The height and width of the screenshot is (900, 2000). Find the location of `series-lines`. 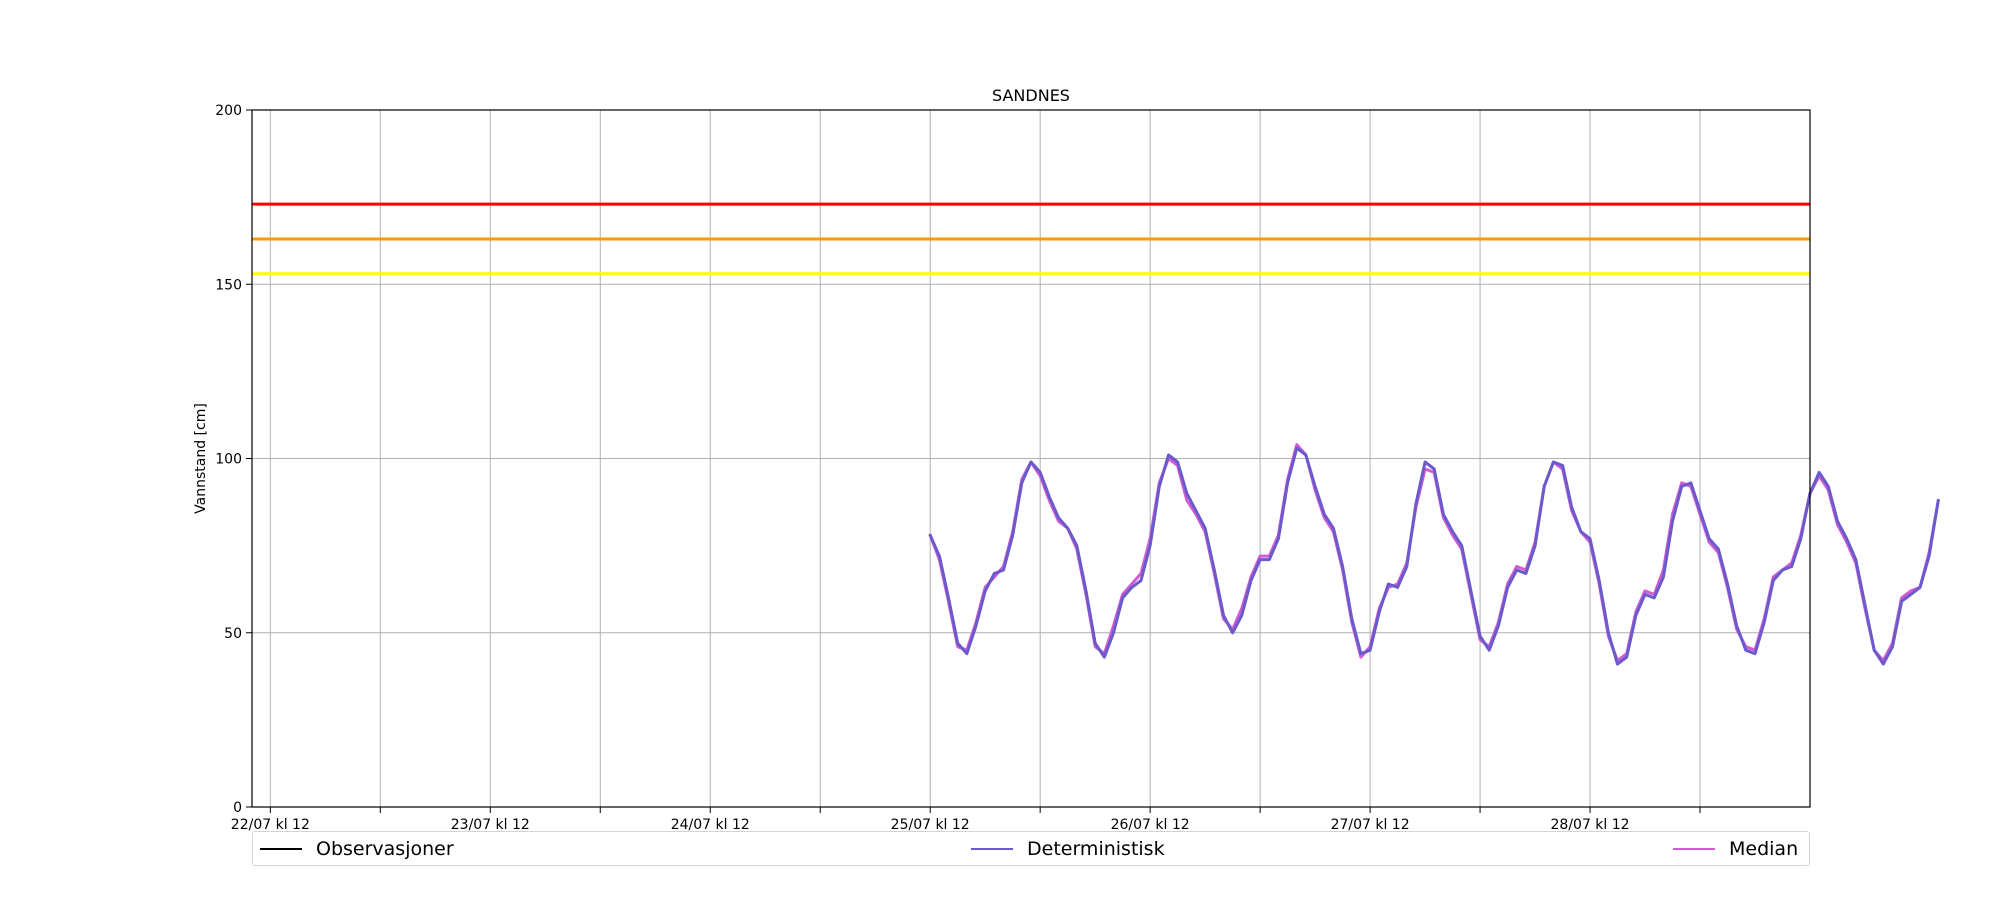

series-lines is located at coordinates (1434, 554).